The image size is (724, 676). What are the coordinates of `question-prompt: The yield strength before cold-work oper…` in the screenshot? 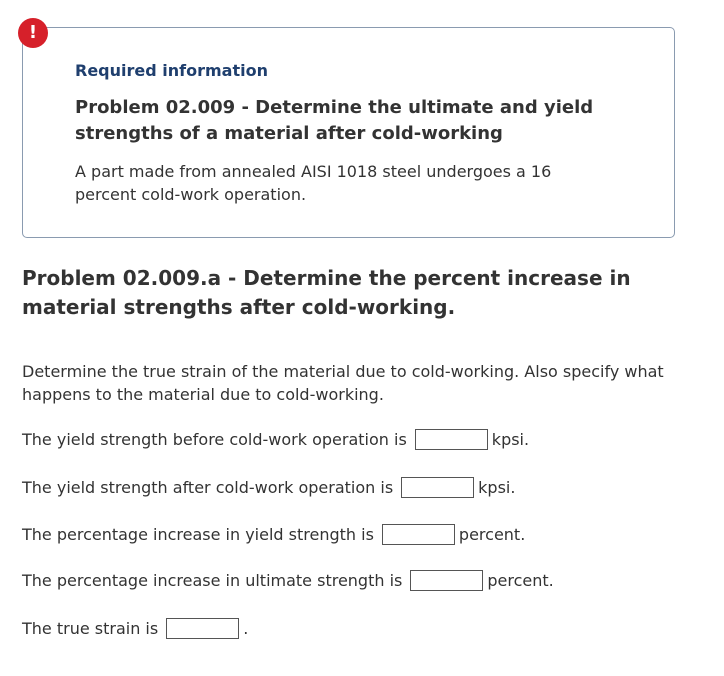 It's located at (214, 439).